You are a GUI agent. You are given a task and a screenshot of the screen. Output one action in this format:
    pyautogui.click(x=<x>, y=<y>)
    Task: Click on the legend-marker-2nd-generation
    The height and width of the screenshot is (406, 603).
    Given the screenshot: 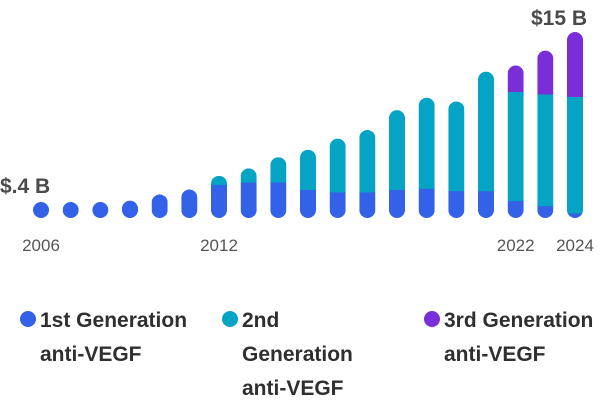 What is the action you would take?
    pyautogui.click(x=230, y=319)
    